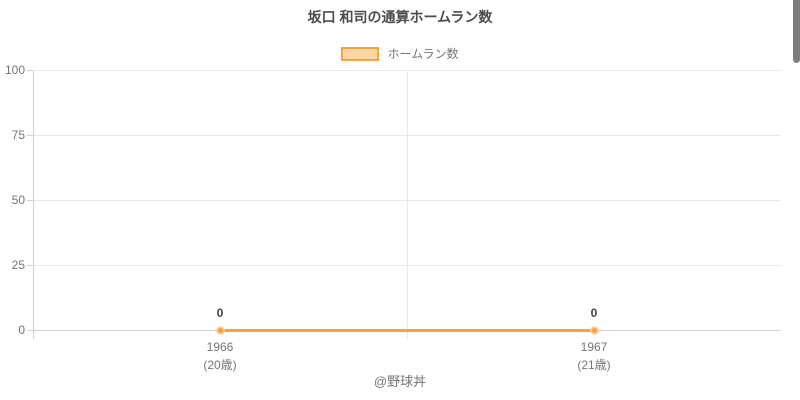  I want to click on scrollbar-thumb, so click(796, 31).